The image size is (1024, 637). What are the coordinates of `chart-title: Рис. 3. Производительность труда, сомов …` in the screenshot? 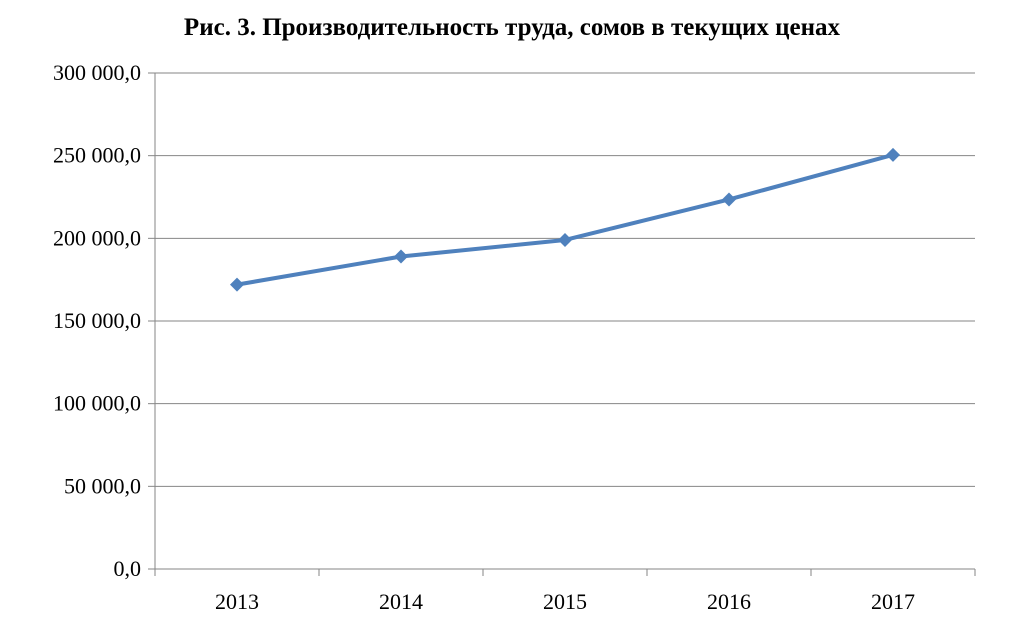 It's located at (512, 27).